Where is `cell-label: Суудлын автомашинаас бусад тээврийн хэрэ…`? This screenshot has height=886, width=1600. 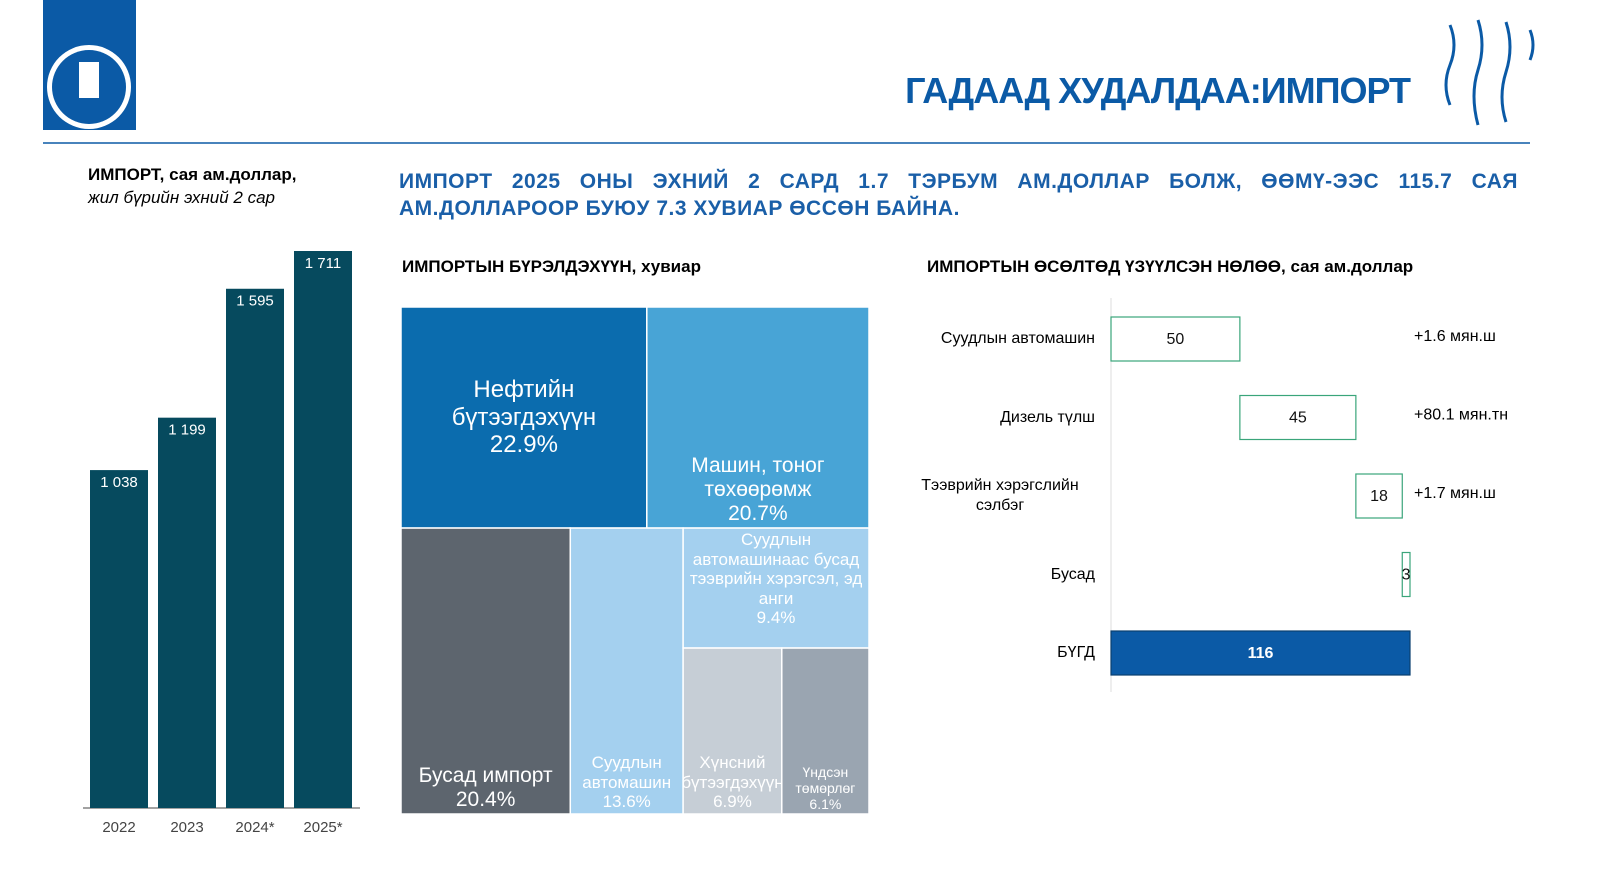
cell-label: Суудлын автомашинаас бусад тээврийн хэрэ… is located at coordinates (776, 588).